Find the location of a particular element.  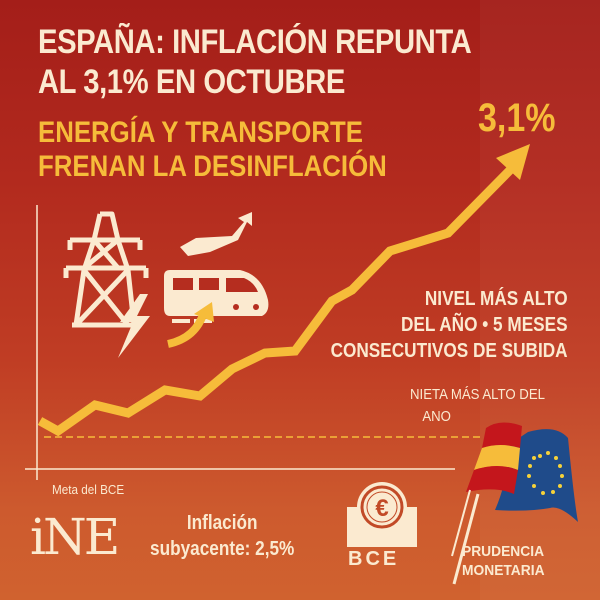

note-line-3: CONSECUTIVOS DE SUBIDA is located at coordinates (449, 351).